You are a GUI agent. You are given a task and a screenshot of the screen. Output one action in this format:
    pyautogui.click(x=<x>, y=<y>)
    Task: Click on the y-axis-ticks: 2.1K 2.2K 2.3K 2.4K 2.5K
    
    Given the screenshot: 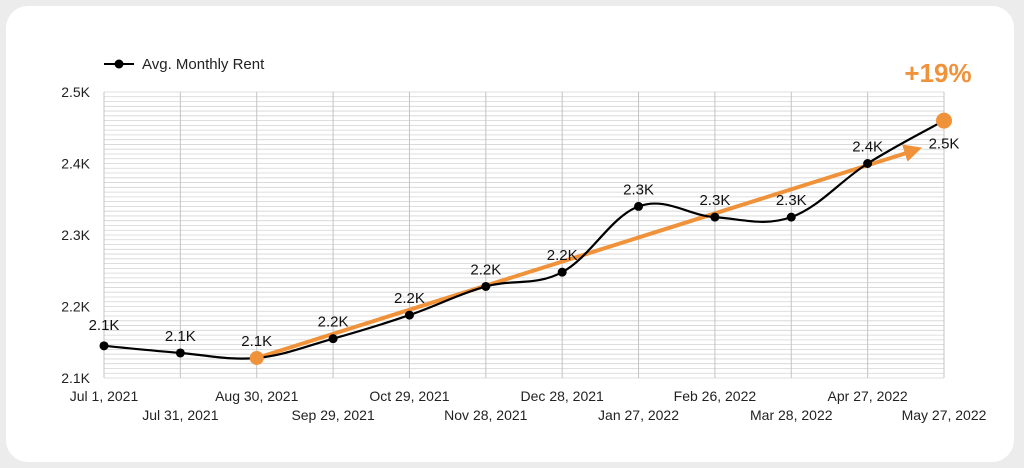 What is the action you would take?
    pyautogui.click(x=75, y=235)
    